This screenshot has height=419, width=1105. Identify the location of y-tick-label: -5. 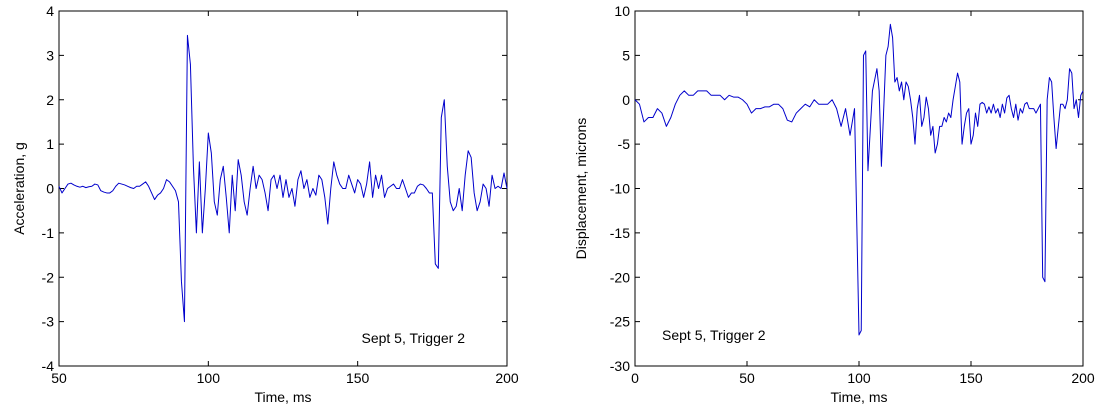
(624, 144).